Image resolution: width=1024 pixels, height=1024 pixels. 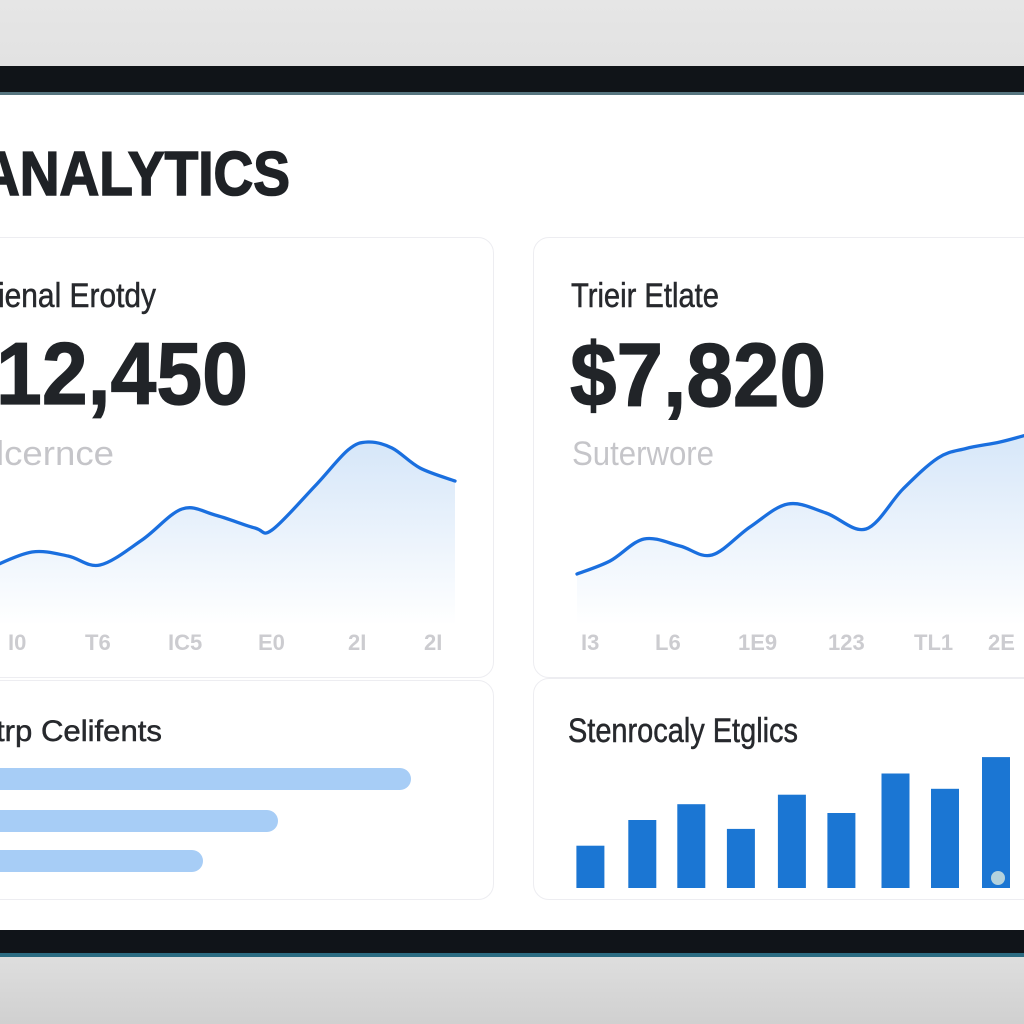 I want to click on svg-text: ANALYTICS, so click(x=145, y=174).